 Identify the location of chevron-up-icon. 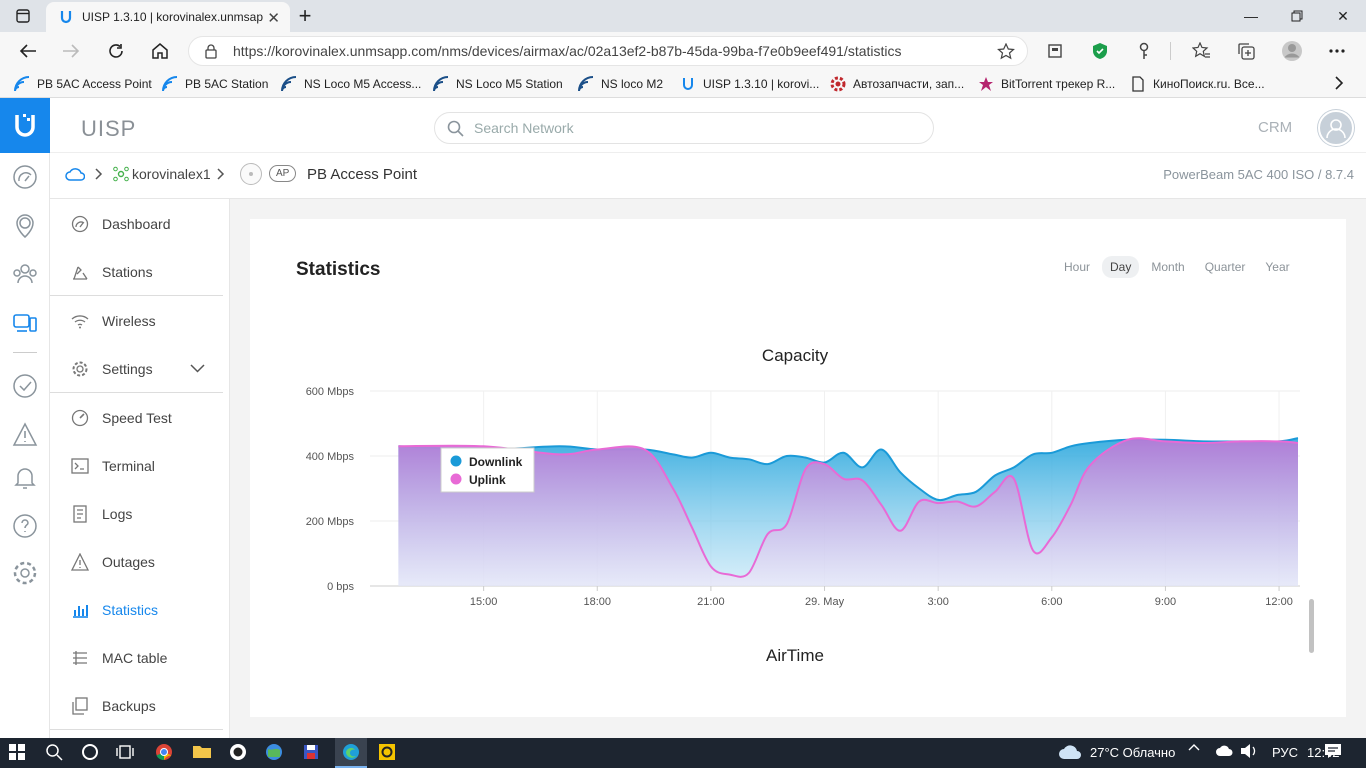
(1199, 753).